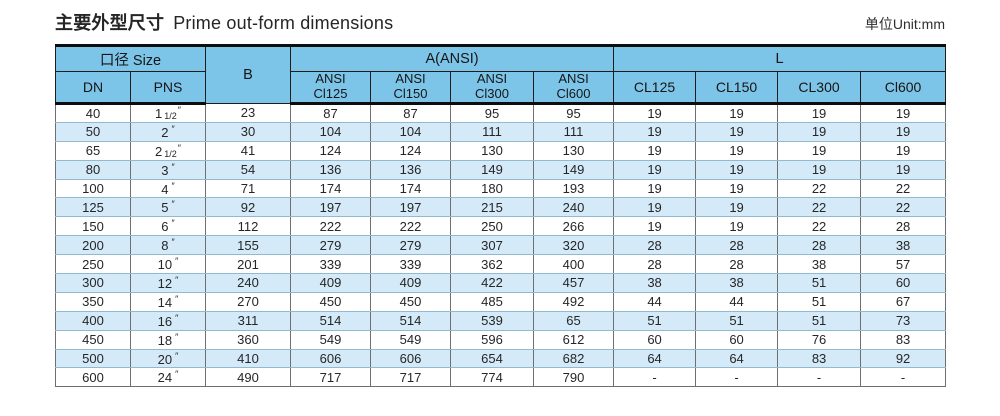  Describe the element at coordinates (168, 283) in the screenshot. I see `pns-cell: 12 ″` at that location.